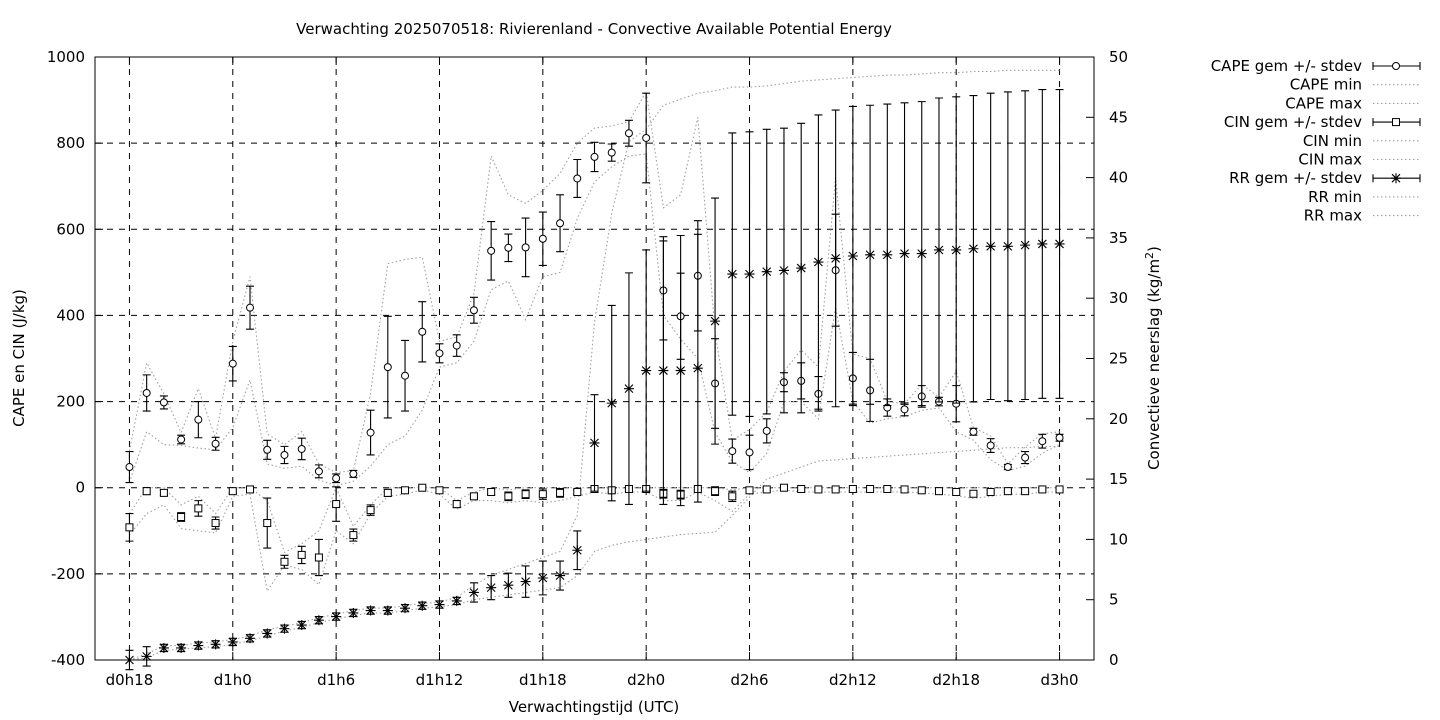  I want to click on y-axis-label: CAPE en CIN (J/kg), so click(19, 358).